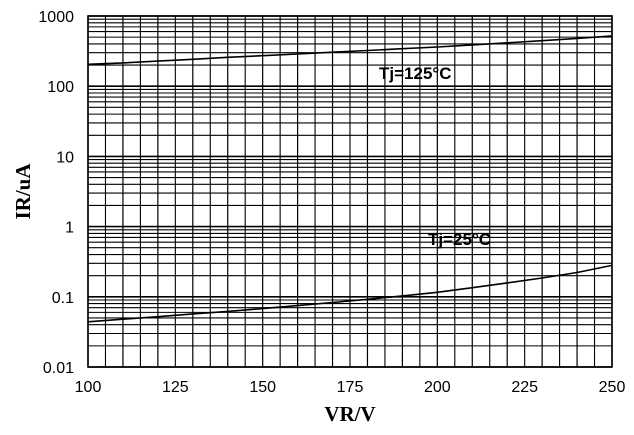  What do you see at coordinates (459, 239) in the screenshot?
I see `annotation-tj-25: Tj=25°C` at bounding box center [459, 239].